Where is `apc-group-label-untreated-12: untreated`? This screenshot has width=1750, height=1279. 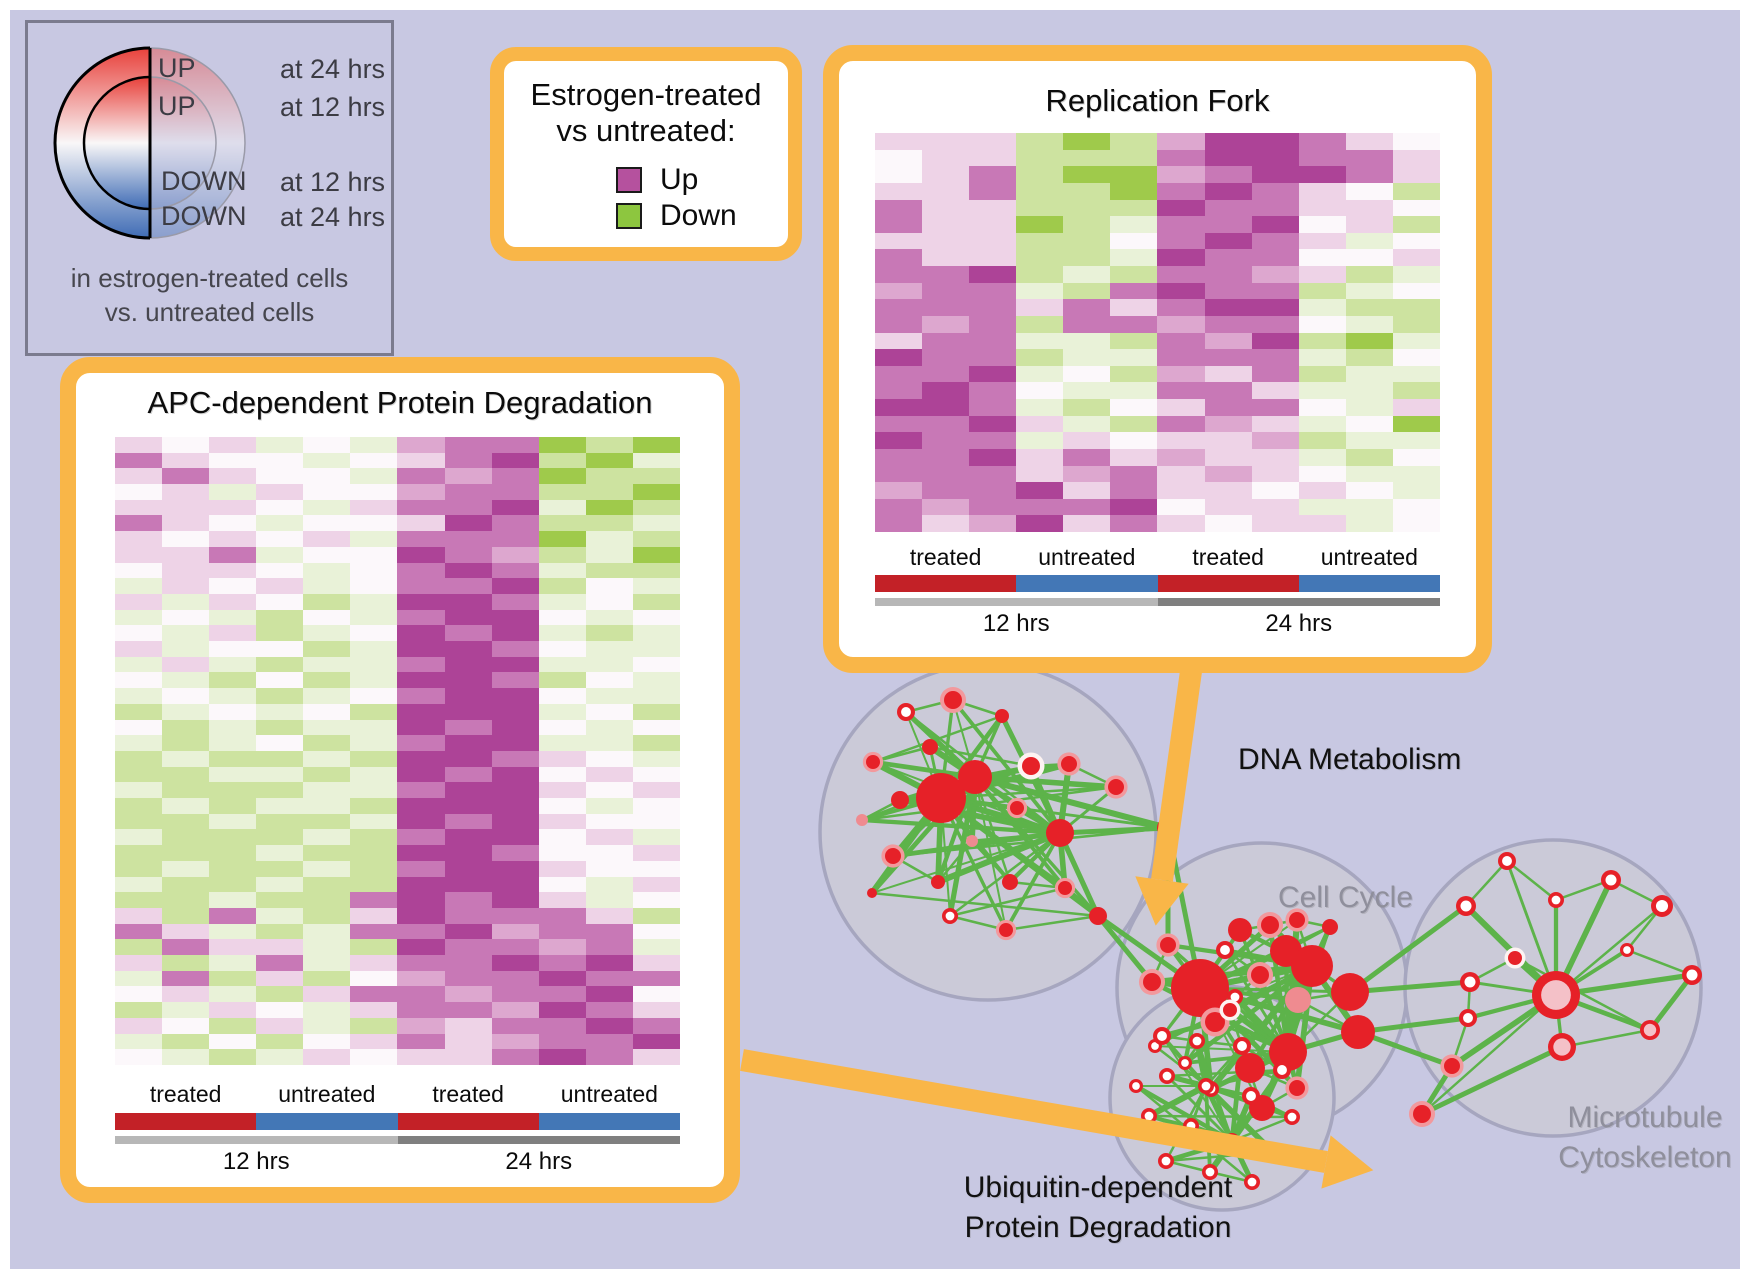 apc-group-label-untreated-12: untreated is located at coordinates (327, 1094).